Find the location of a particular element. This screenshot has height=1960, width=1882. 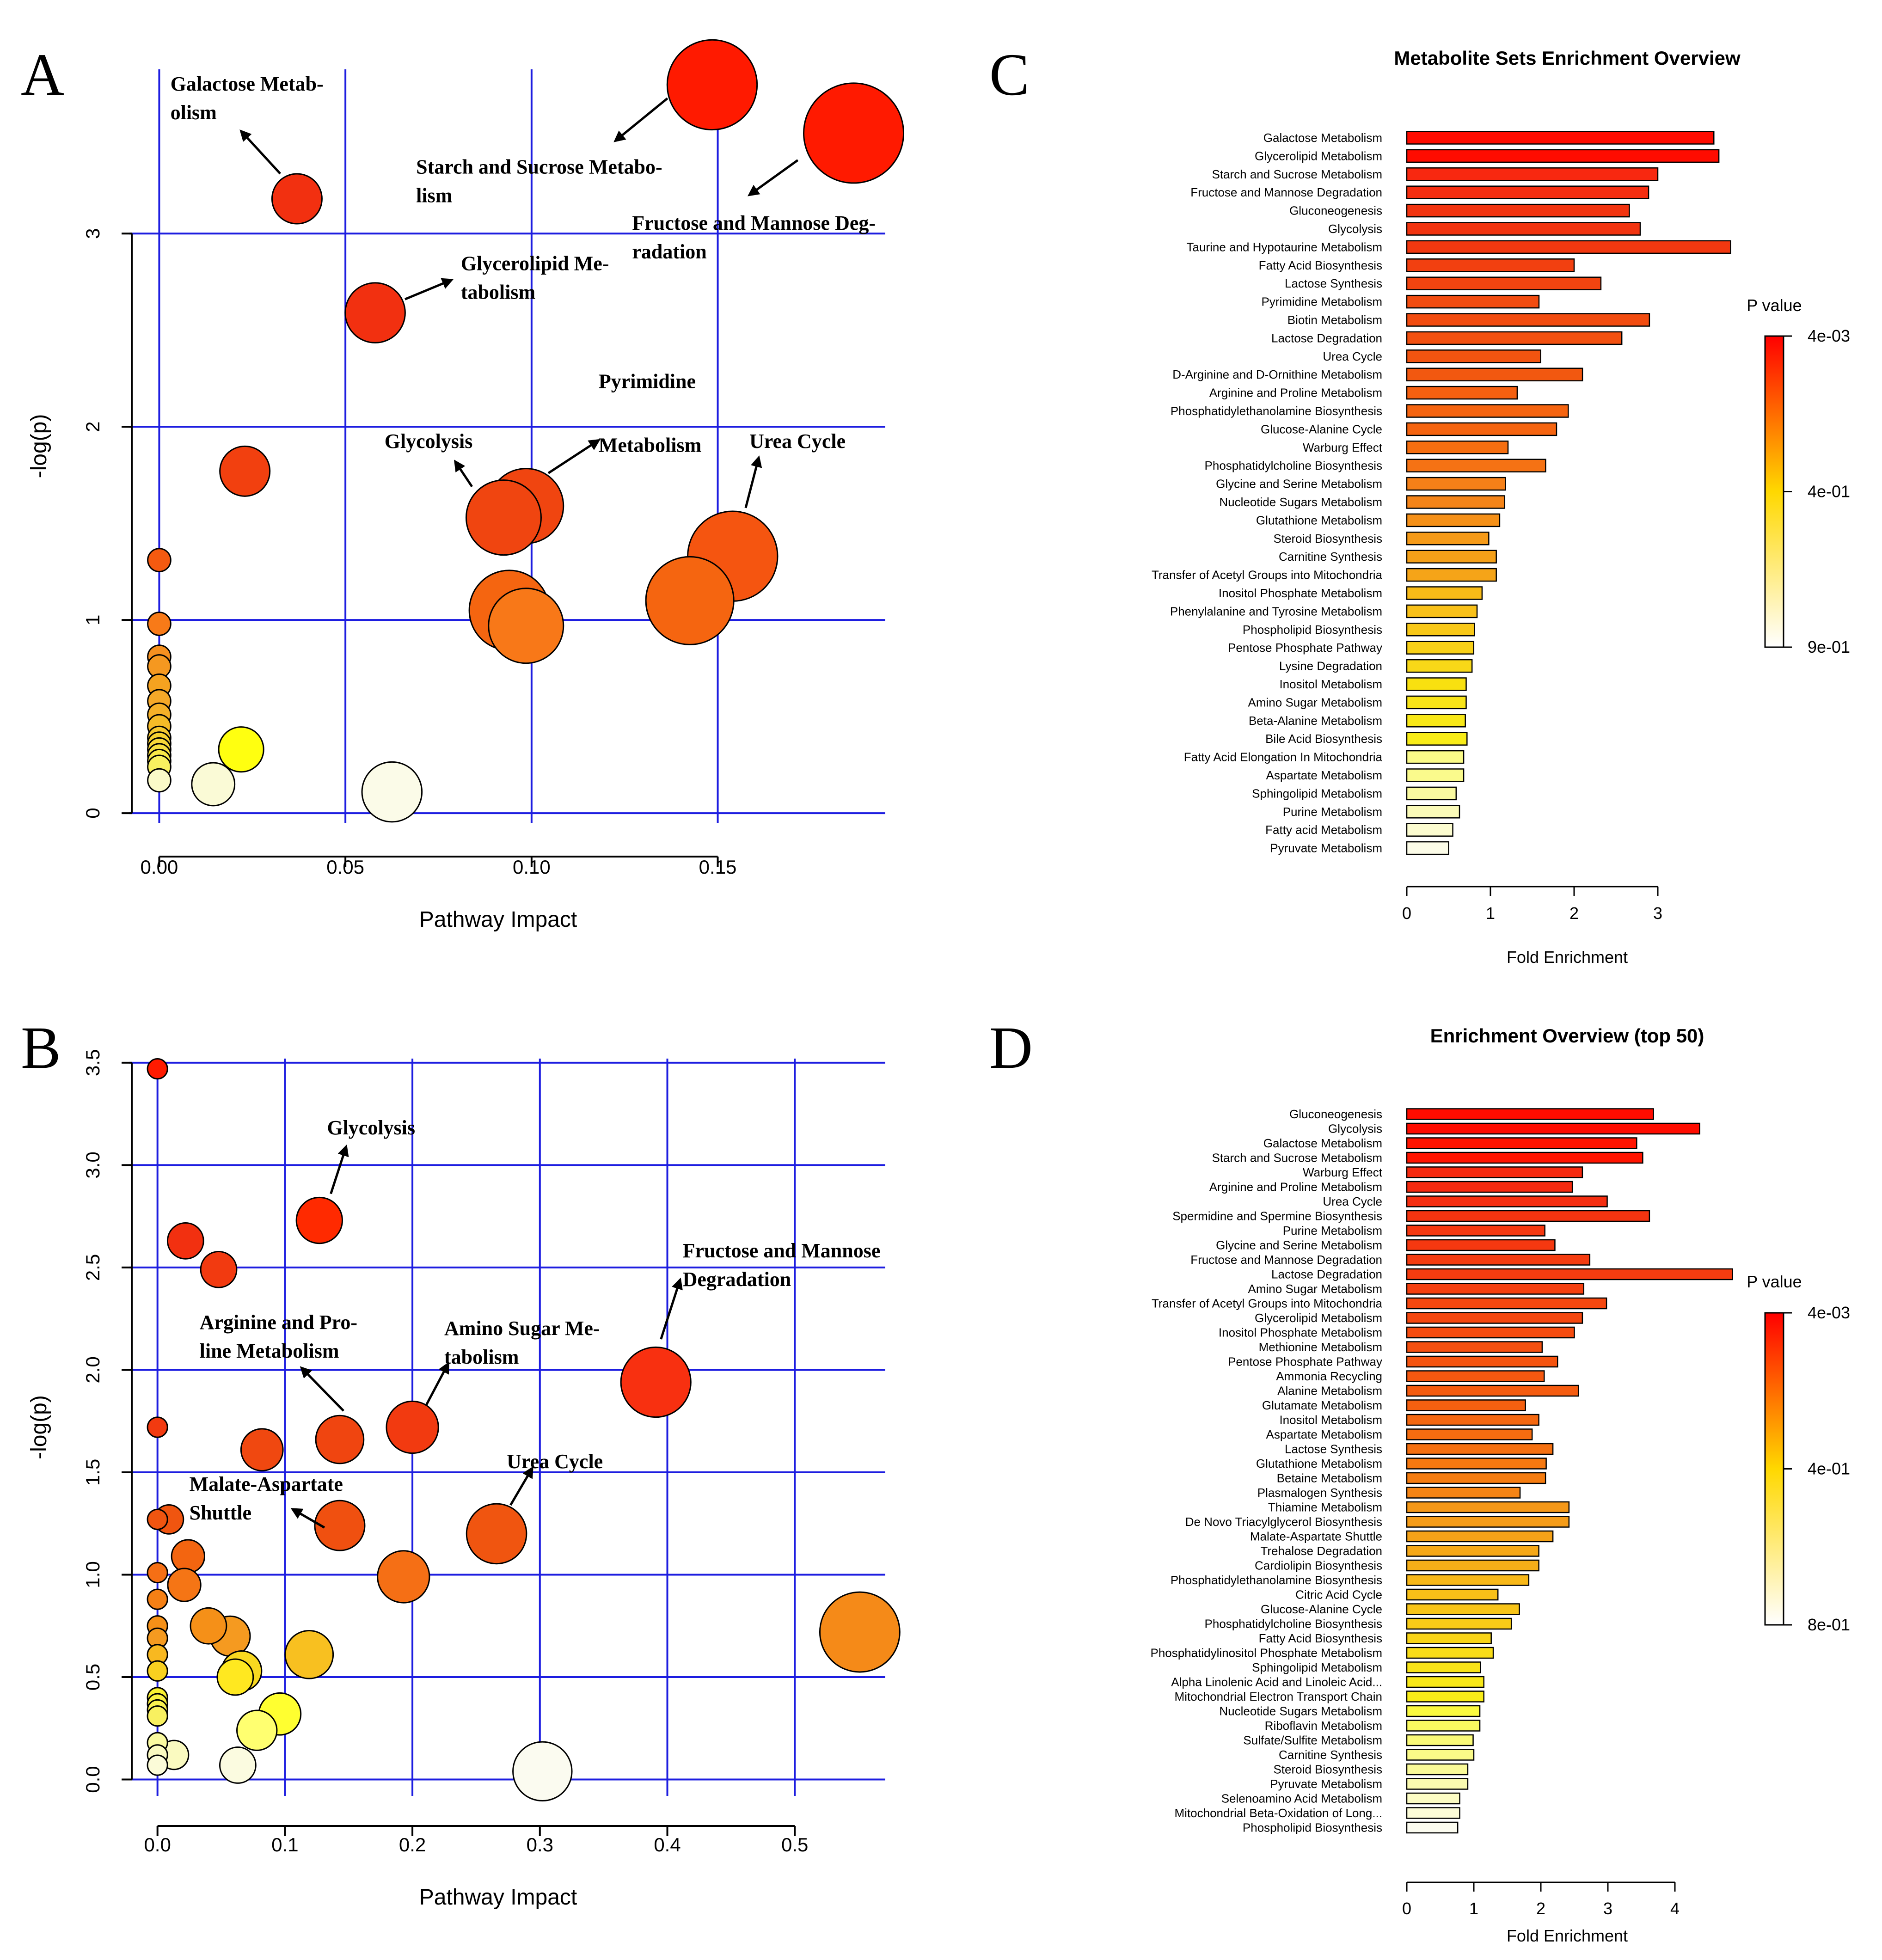

category-label: Amino Sugar Metabolism is located at coordinates (1315, 702).